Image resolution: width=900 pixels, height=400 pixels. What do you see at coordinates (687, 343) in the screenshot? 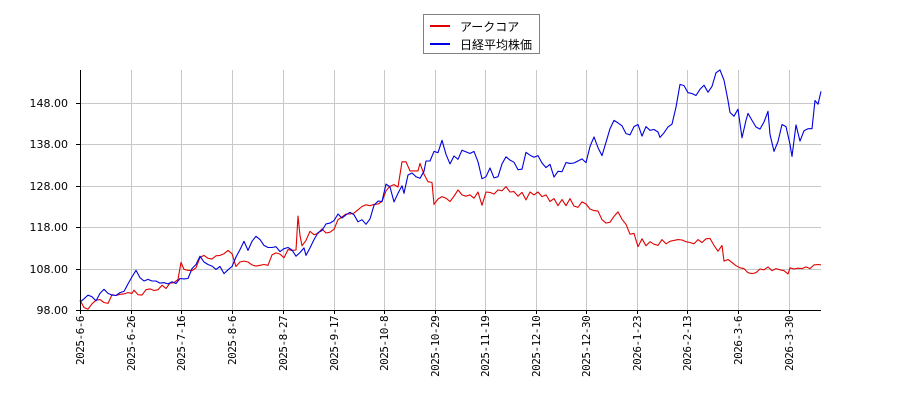
I see `x-tick-label: 2026-2-13` at bounding box center [687, 343].